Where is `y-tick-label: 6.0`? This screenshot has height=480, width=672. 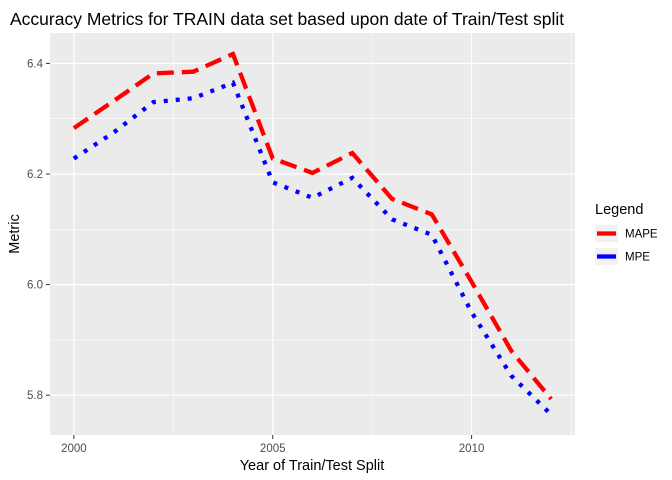
y-tick-label: 6.0 is located at coordinates (35, 286).